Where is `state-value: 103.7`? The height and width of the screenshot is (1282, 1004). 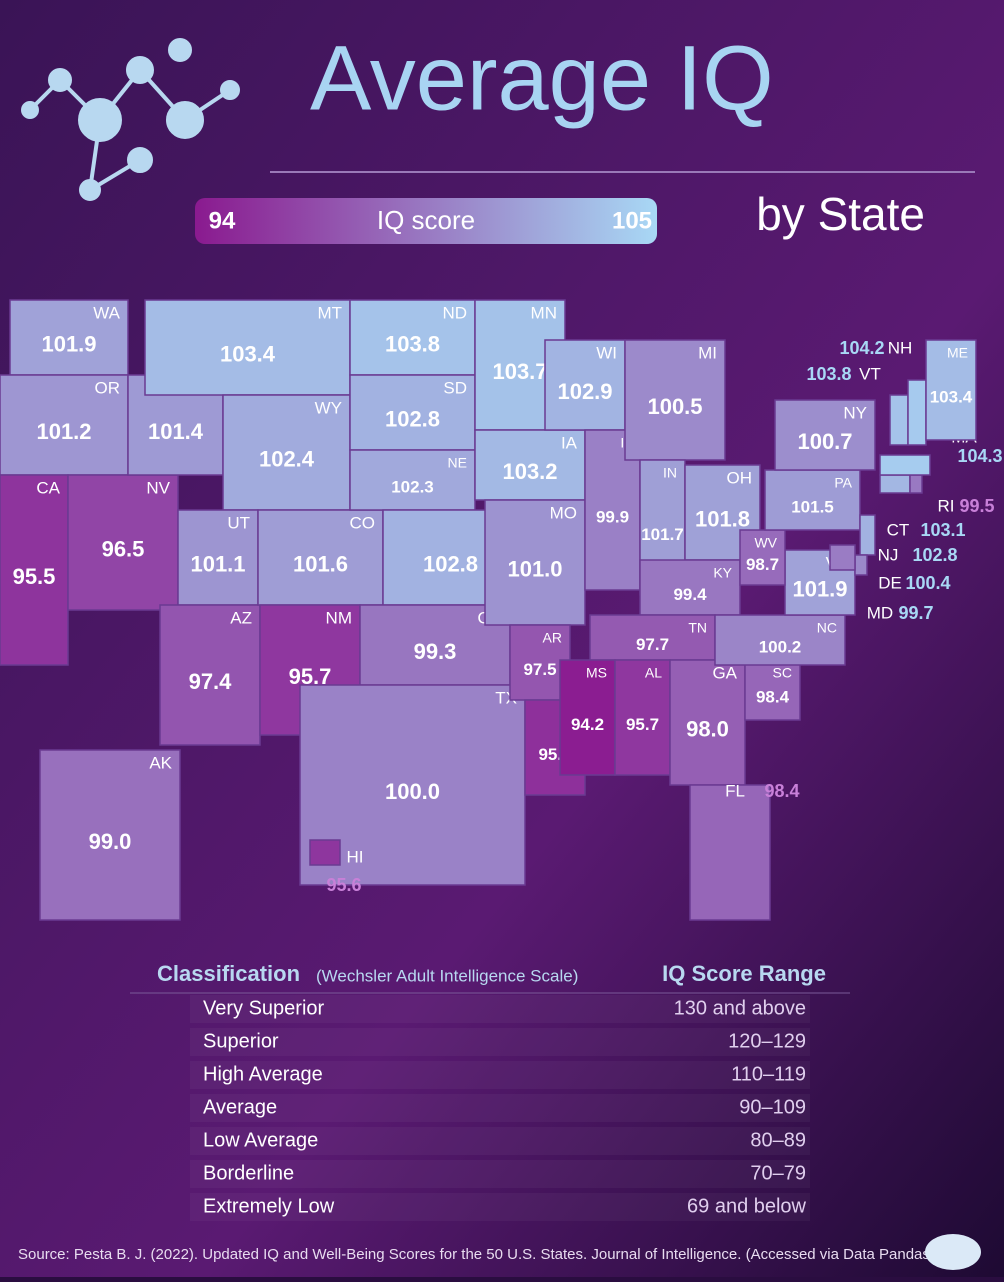 state-value: 103.7 is located at coordinates (519, 371).